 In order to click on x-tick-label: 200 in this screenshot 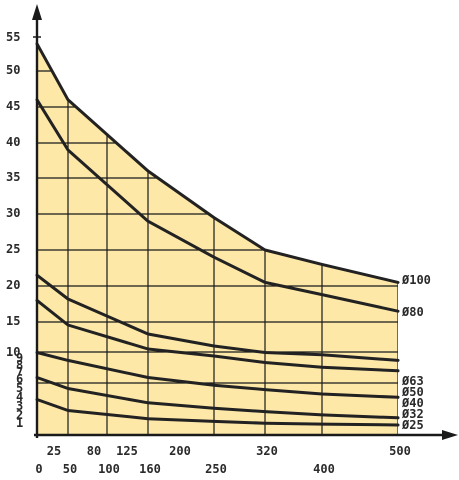, I will do `click(180, 451)`.